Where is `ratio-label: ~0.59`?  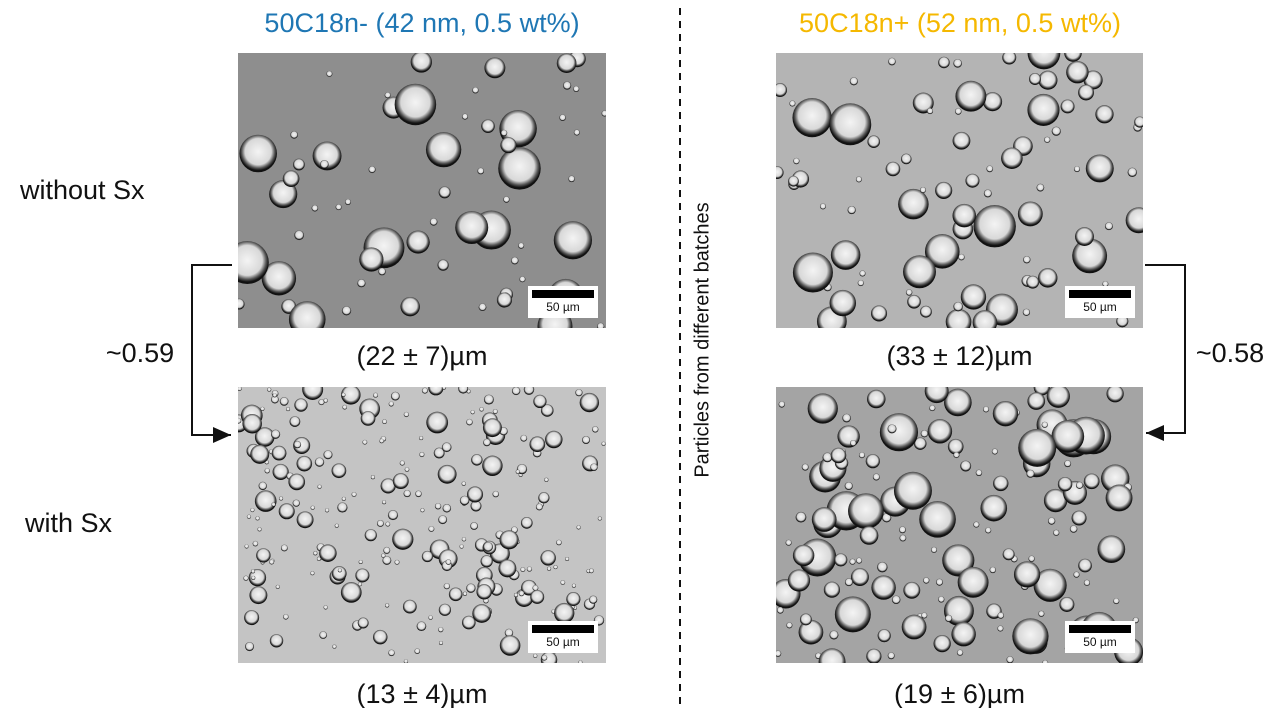
ratio-label: ~0.59 is located at coordinates (140, 353).